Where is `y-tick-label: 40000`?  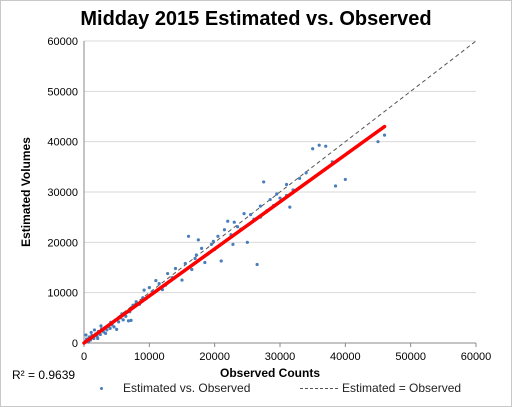
y-tick-label: 40000 is located at coordinates (62, 143).